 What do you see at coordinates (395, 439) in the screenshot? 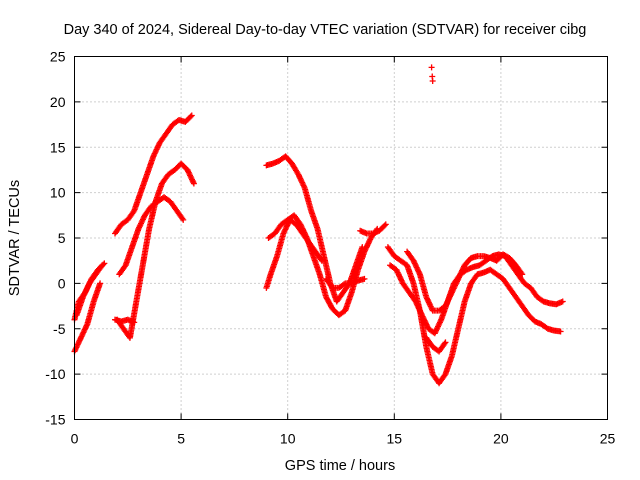
I see `x-tick-label: 15` at bounding box center [395, 439].